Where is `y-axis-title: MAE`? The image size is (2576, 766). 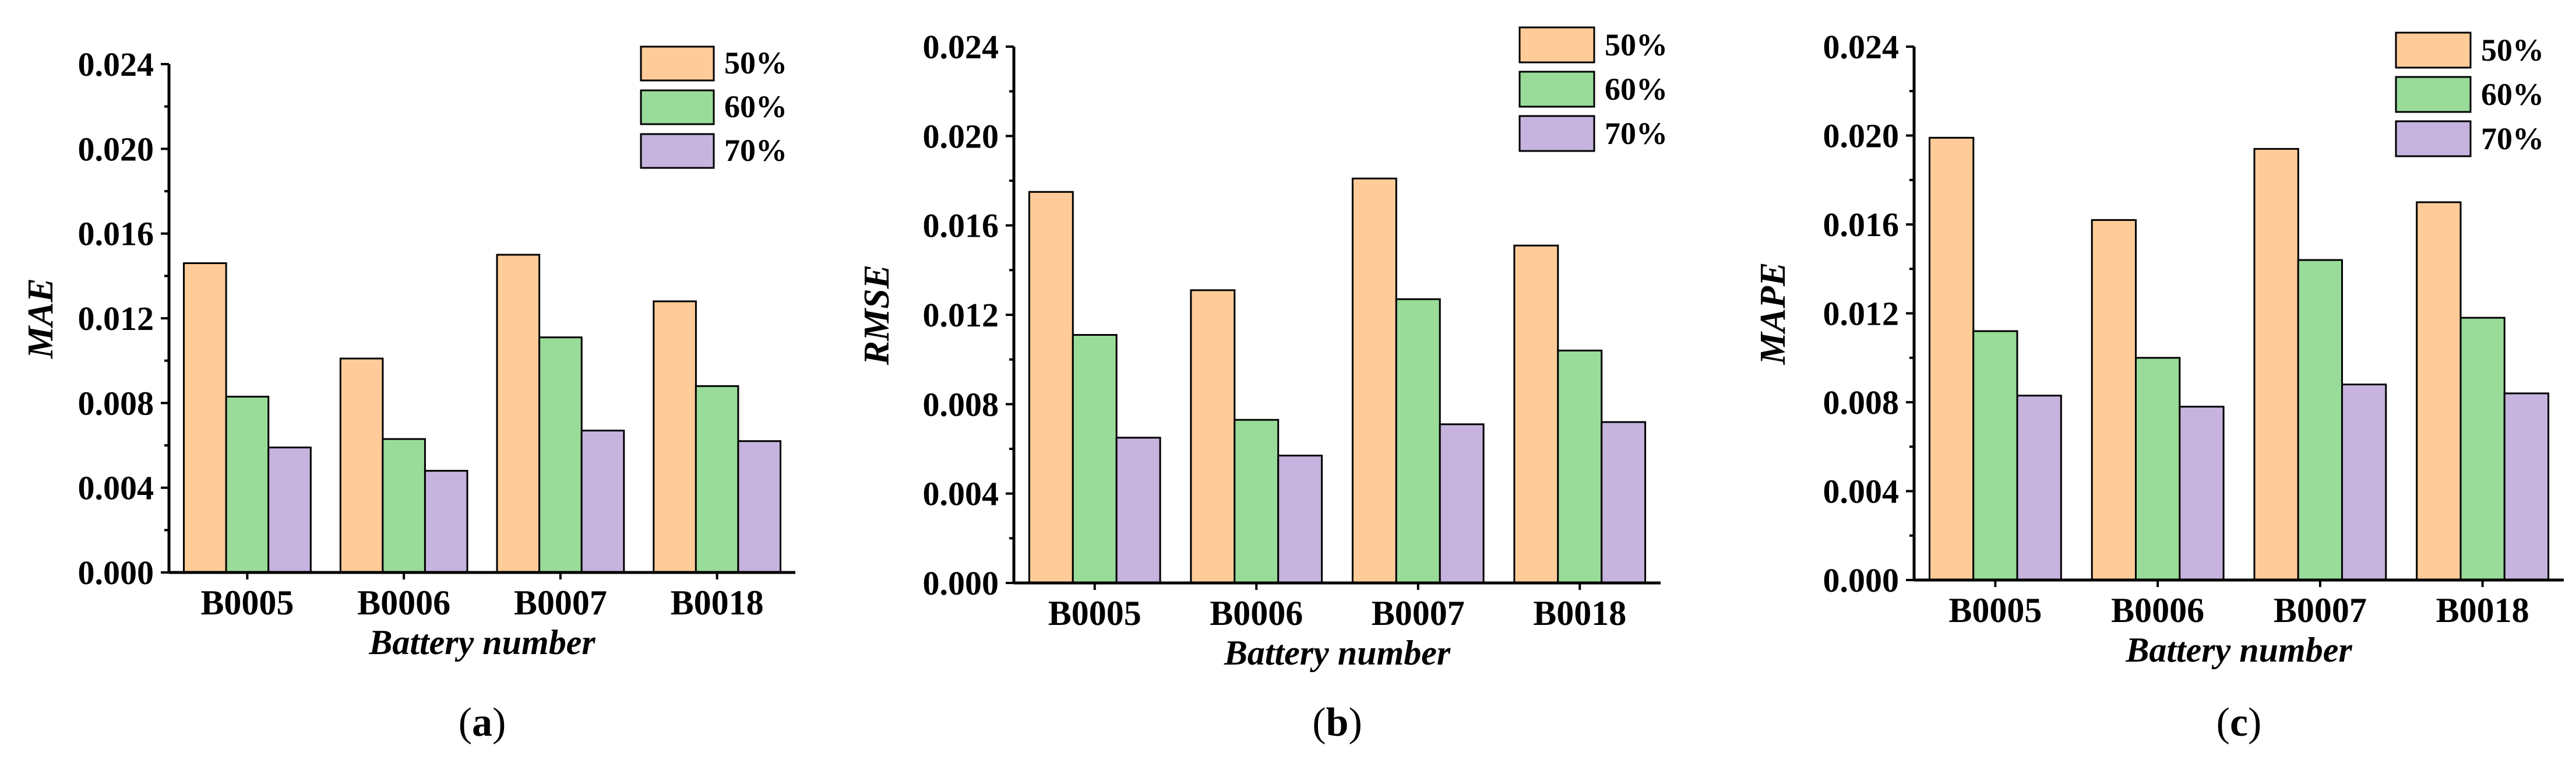 y-axis-title: MAE is located at coordinates (41, 319).